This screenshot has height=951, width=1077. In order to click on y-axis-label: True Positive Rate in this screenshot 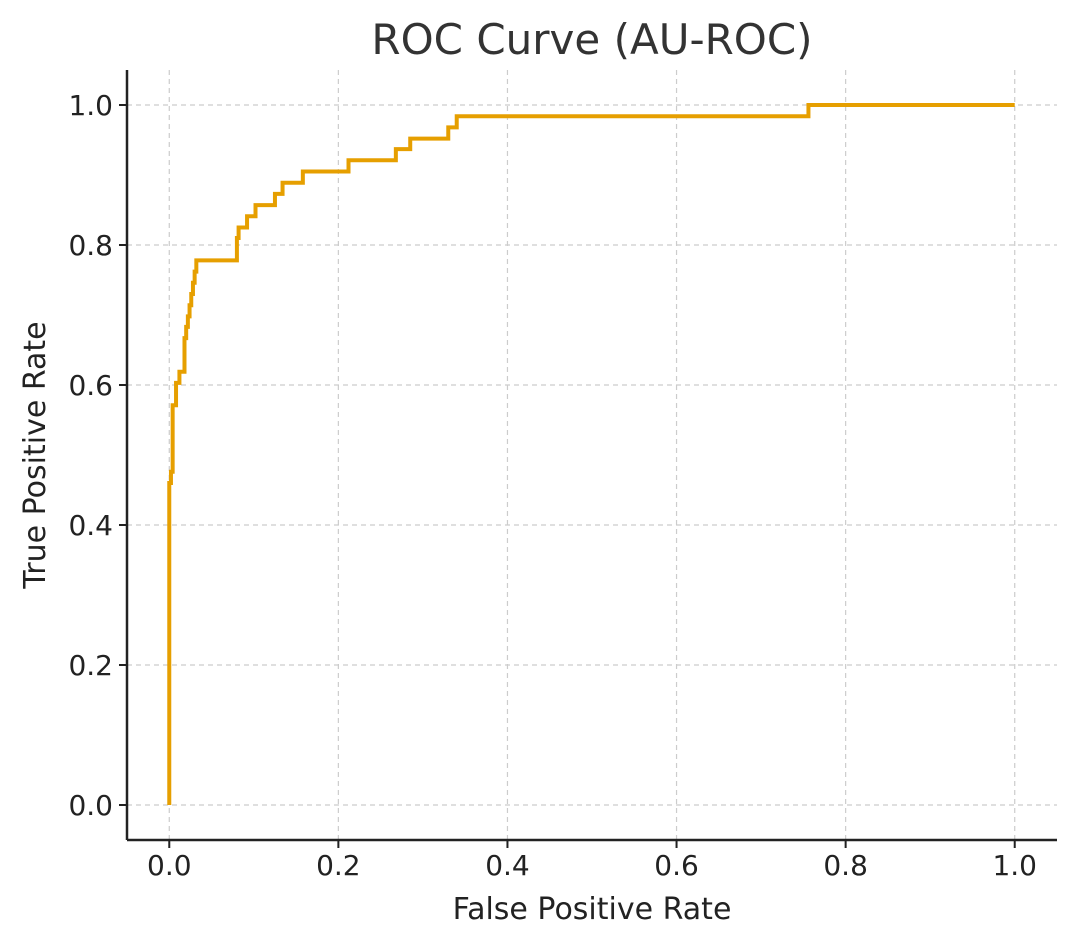, I will do `click(35, 455)`.